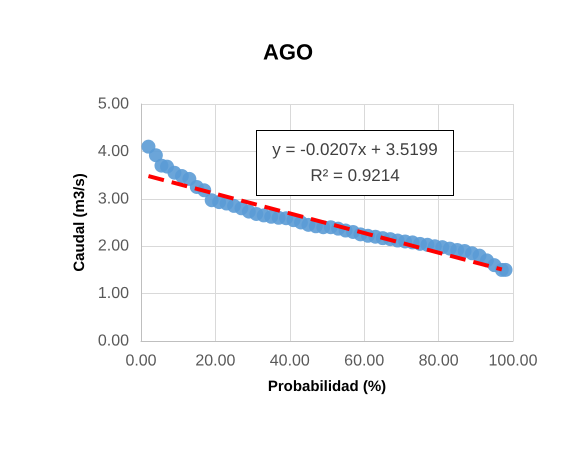 The height and width of the screenshot is (462, 576). Describe the element at coordinates (114, 151) in the screenshot. I see `y-tick-label: 4.00` at that location.